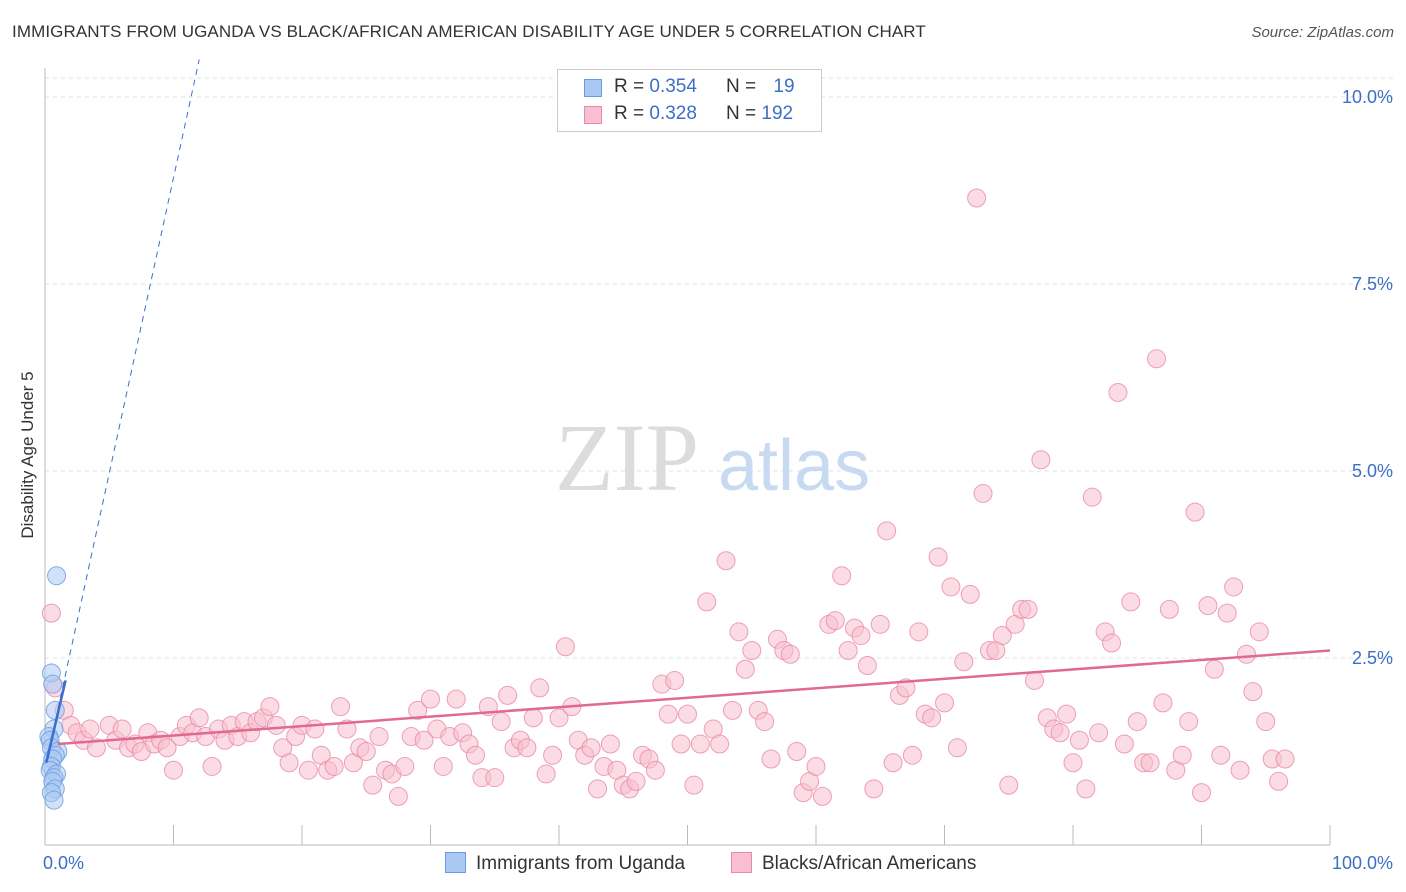  I want to click on stats-row-blacks: R = 0.328 N = 192, so click(689, 115).